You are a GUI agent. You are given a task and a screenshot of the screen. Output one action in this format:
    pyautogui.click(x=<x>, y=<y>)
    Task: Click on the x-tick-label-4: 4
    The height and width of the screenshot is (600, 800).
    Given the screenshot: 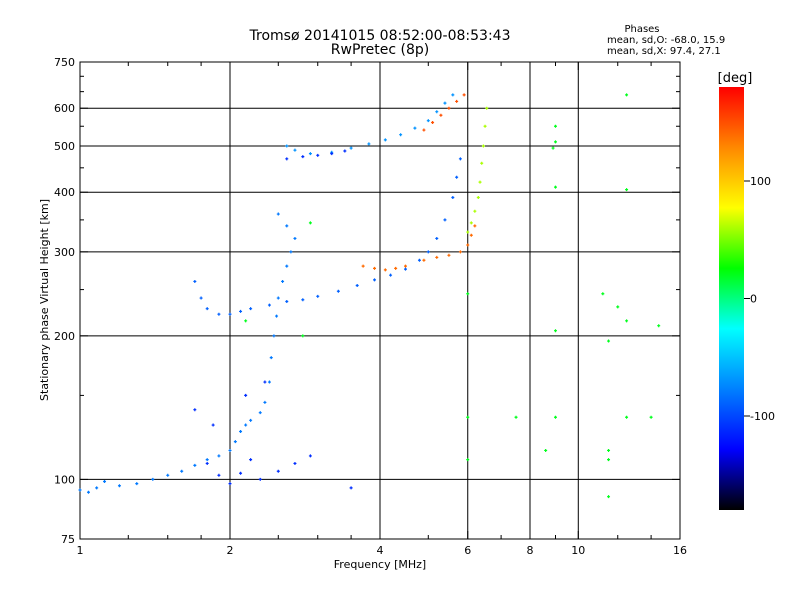 What is the action you would take?
    pyautogui.click(x=380, y=550)
    